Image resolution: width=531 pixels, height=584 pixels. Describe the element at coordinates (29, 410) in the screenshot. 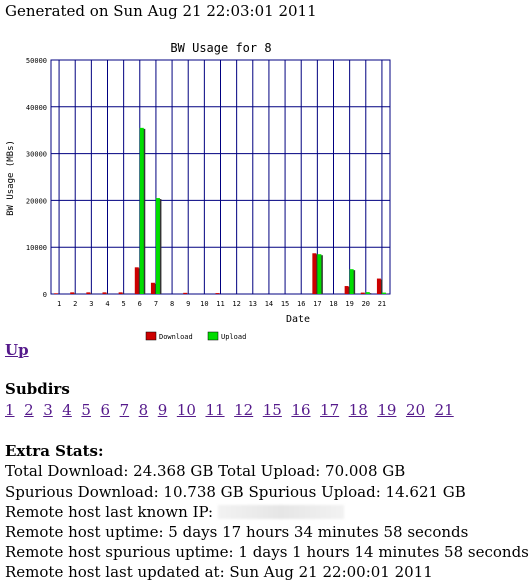

I see `subdir-link: 2` at that location.